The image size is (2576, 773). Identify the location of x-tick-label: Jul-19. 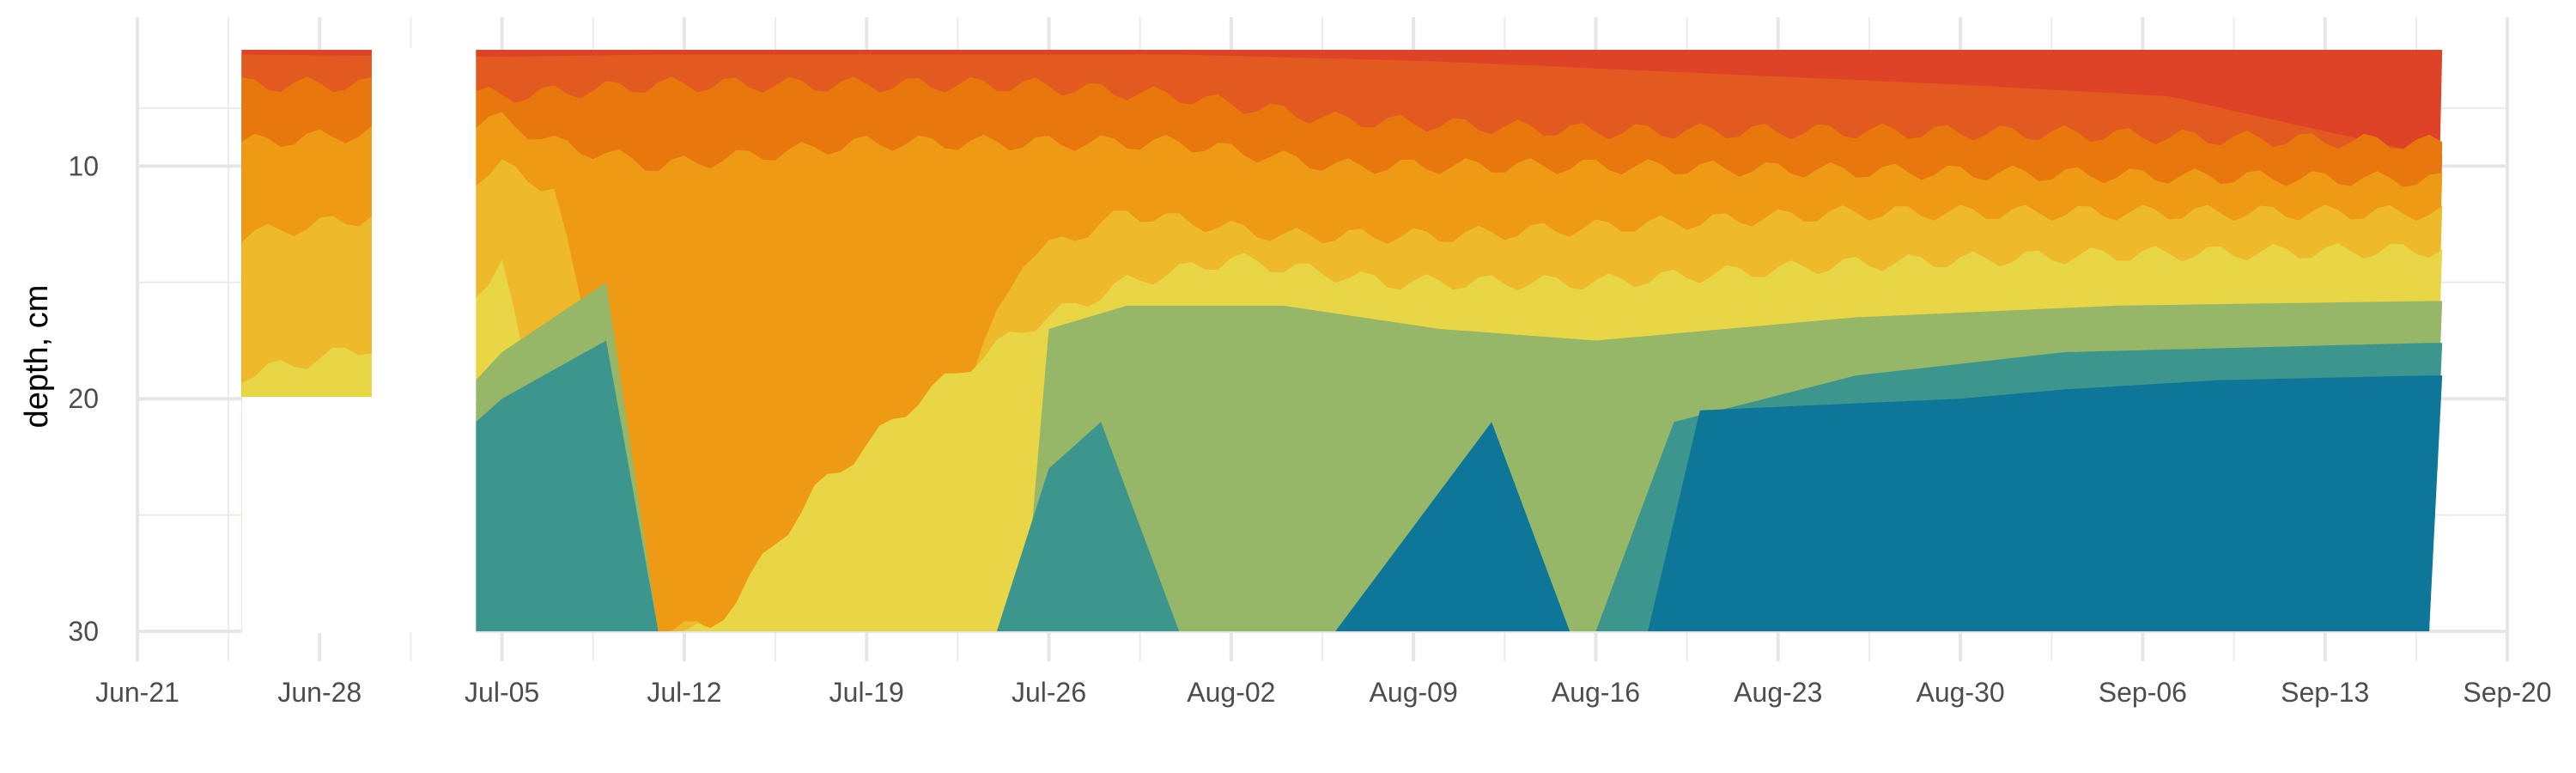
(867, 692).